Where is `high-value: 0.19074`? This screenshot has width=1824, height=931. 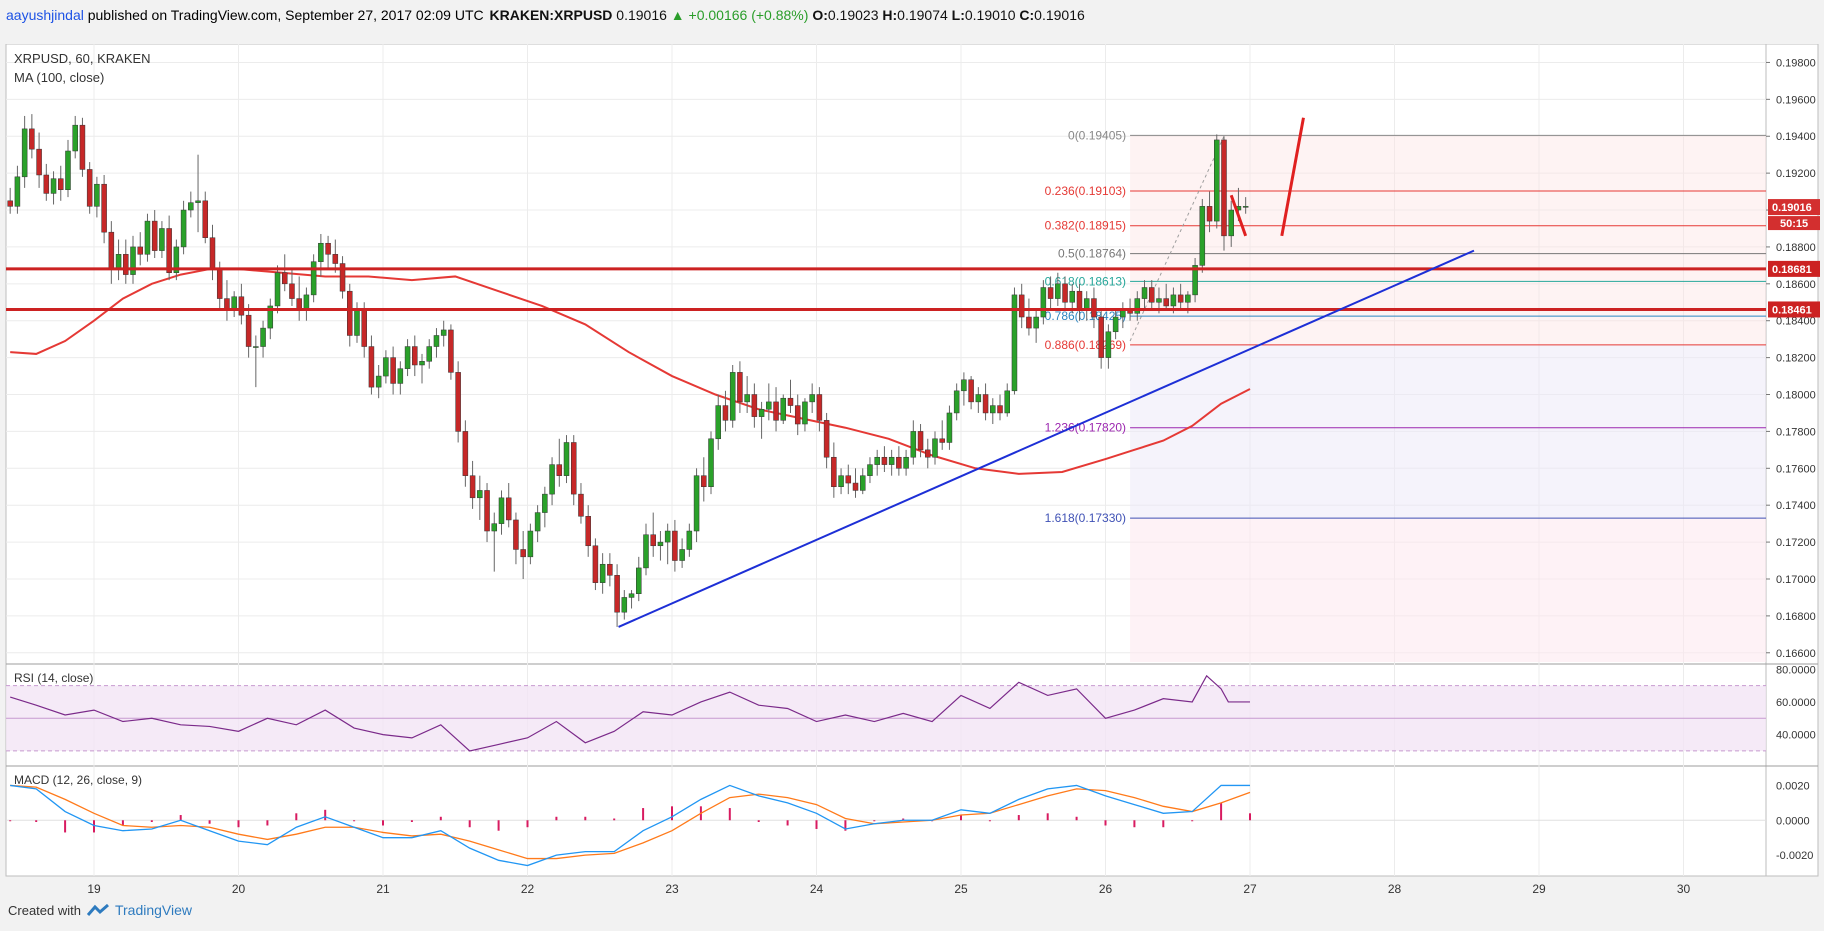
high-value: 0.19074 is located at coordinates (922, 15).